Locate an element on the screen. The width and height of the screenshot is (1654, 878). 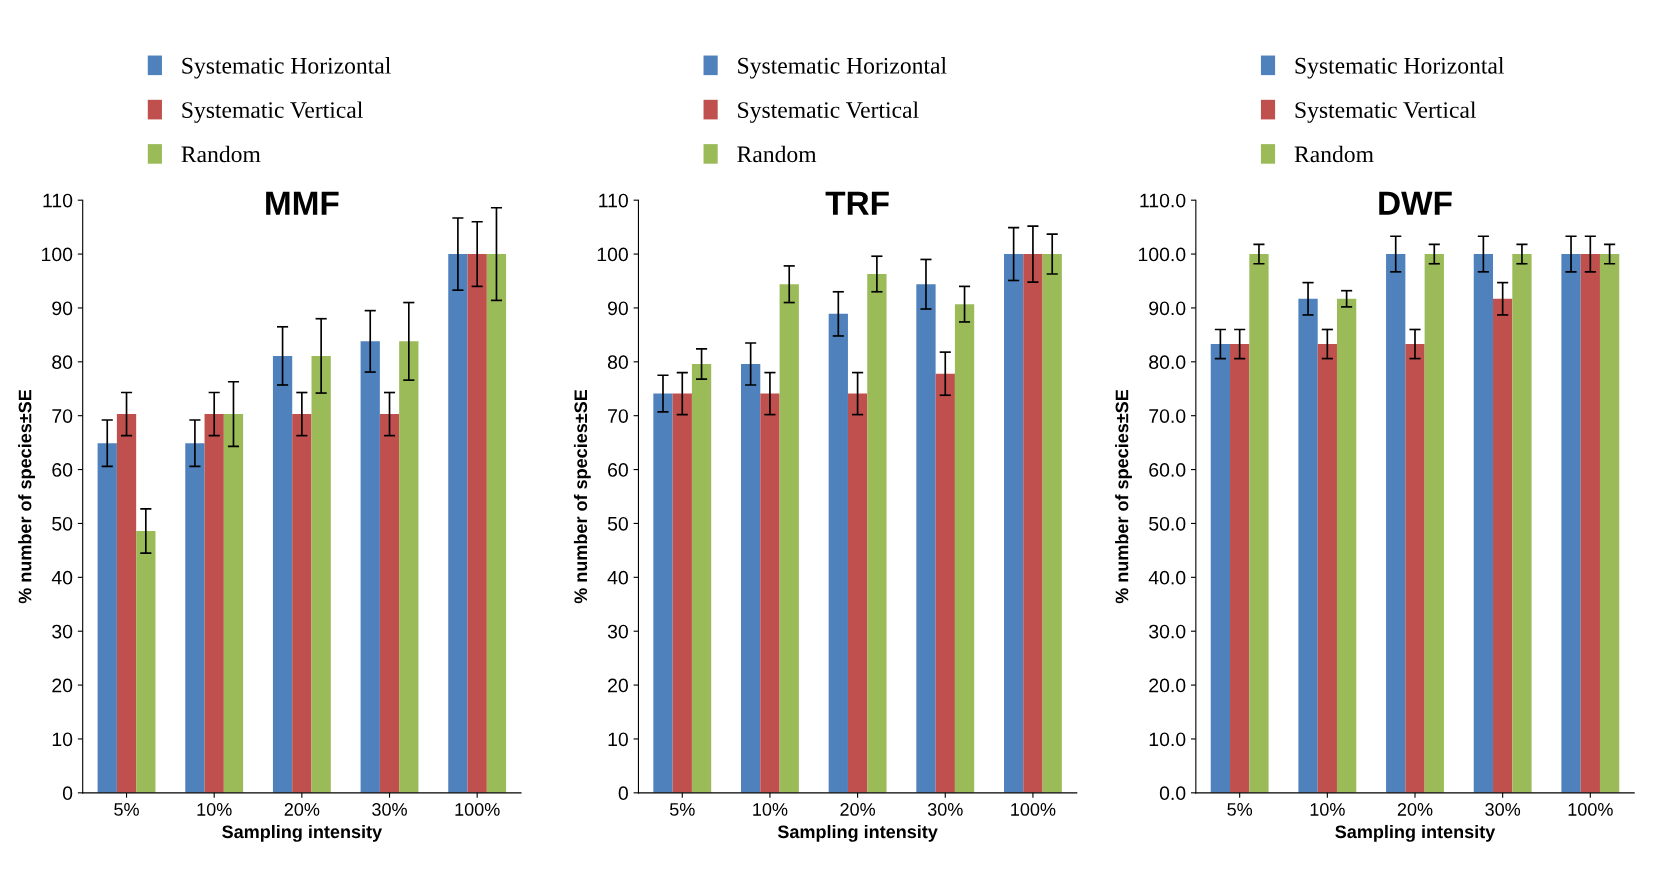
chart-title: MMF is located at coordinates (302, 203).